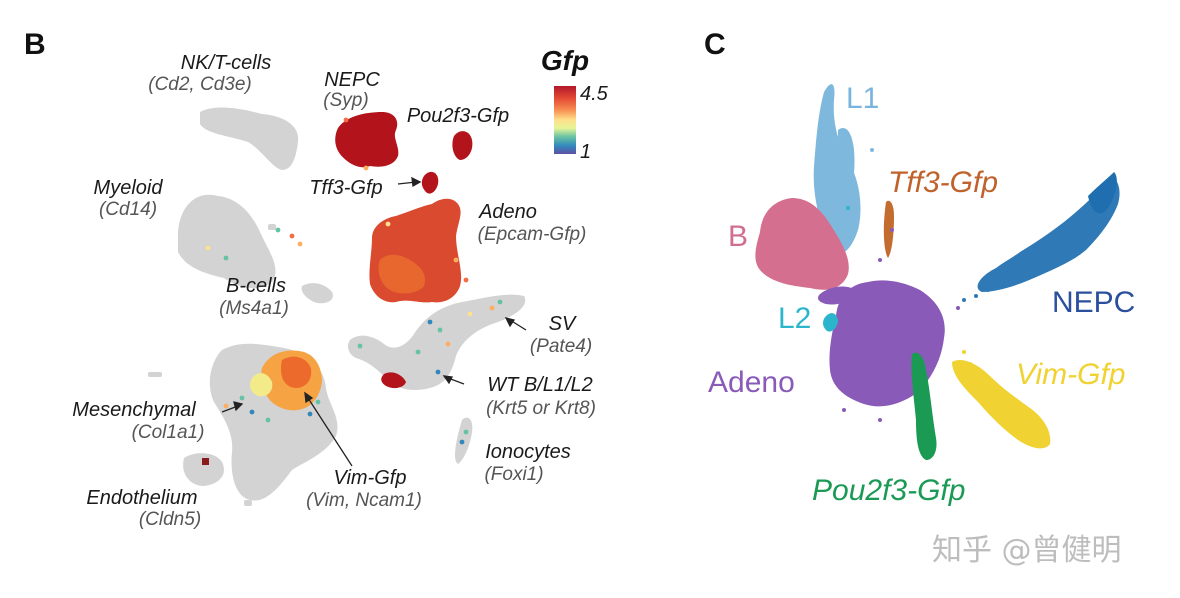 The height and width of the screenshot is (598, 1180). What do you see at coordinates (830, 322) in the screenshot?
I see `branch-l2` at bounding box center [830, 322].